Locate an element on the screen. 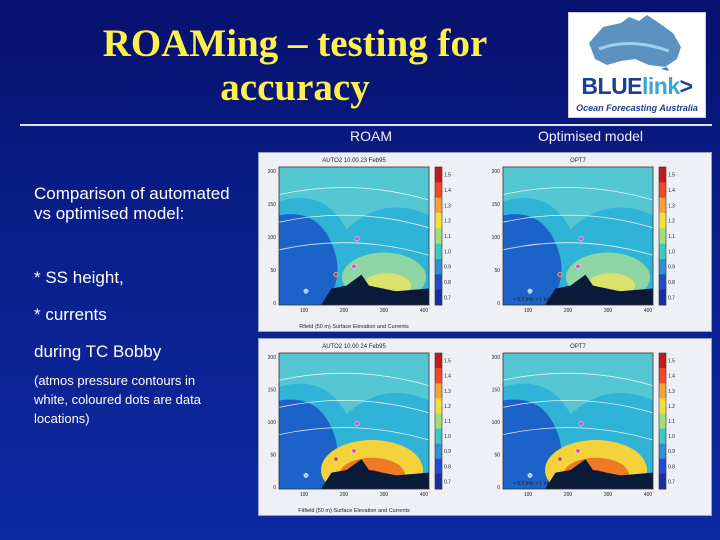  map-title: AUTO2 10.00 23 Feb95 is located at coordinates (354, 161).